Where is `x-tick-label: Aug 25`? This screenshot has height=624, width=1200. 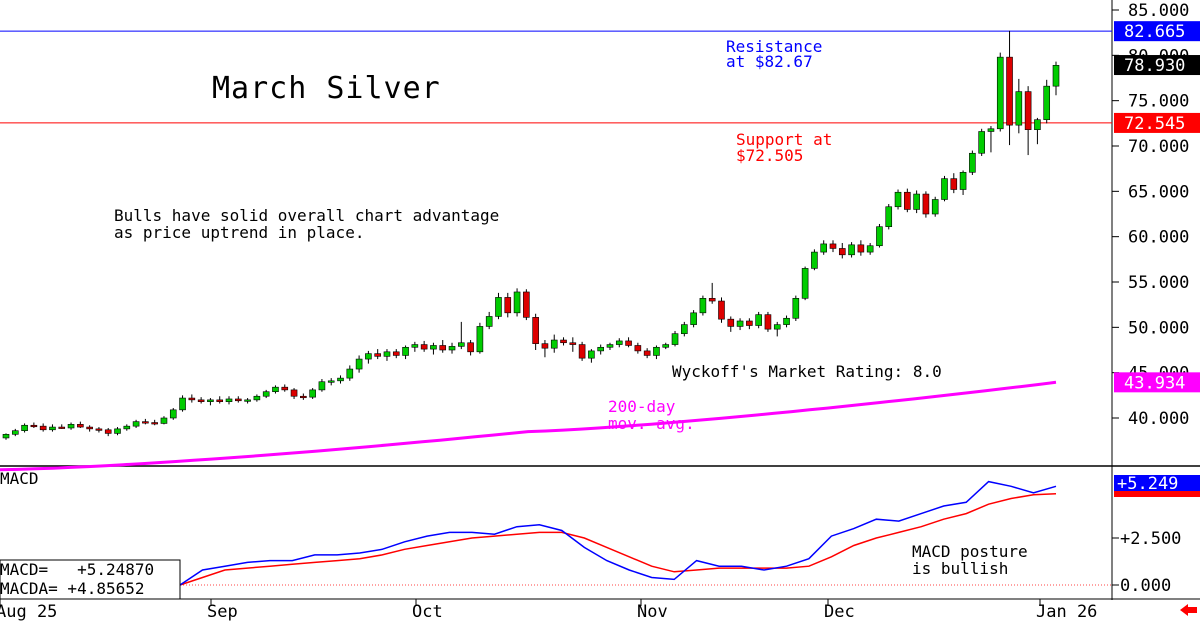 x-tick-label: Aug 25 is located at coordinates (28, 612).